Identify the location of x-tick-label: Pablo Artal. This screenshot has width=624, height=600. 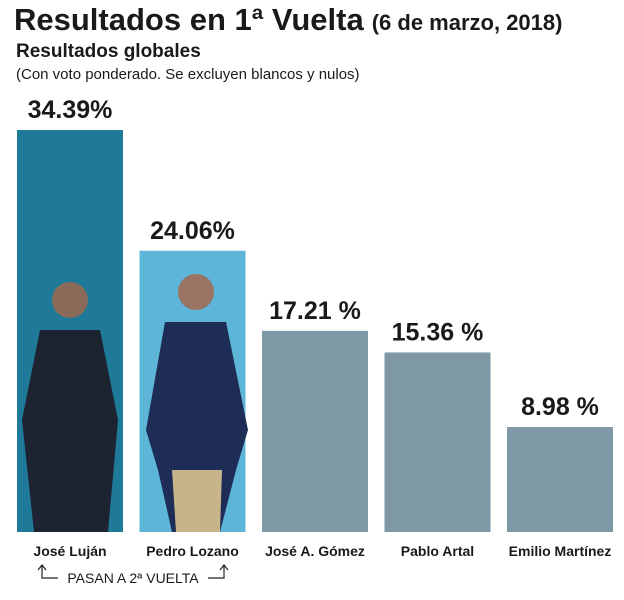
(437, 551).